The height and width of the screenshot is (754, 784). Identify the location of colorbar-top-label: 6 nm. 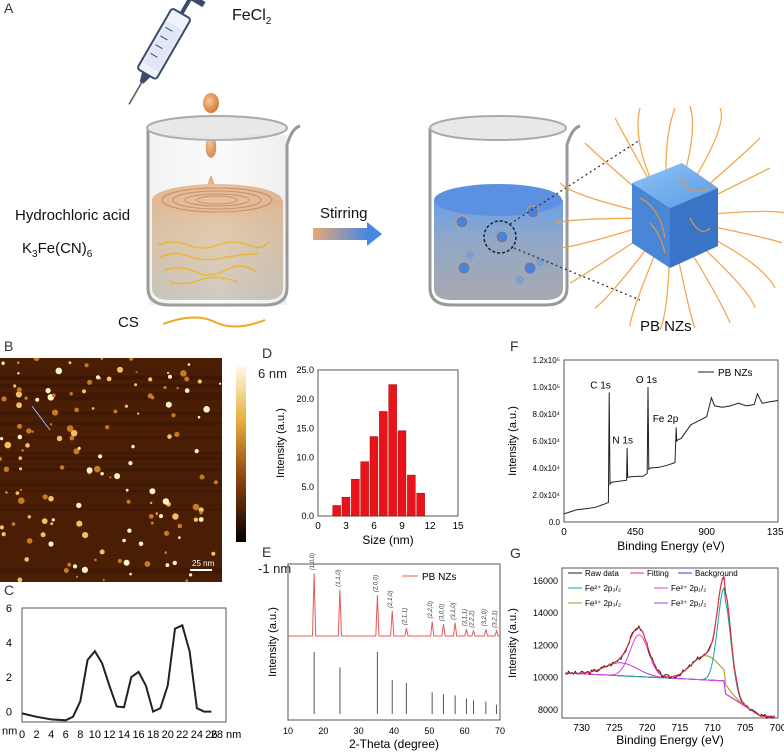
(272, 373).